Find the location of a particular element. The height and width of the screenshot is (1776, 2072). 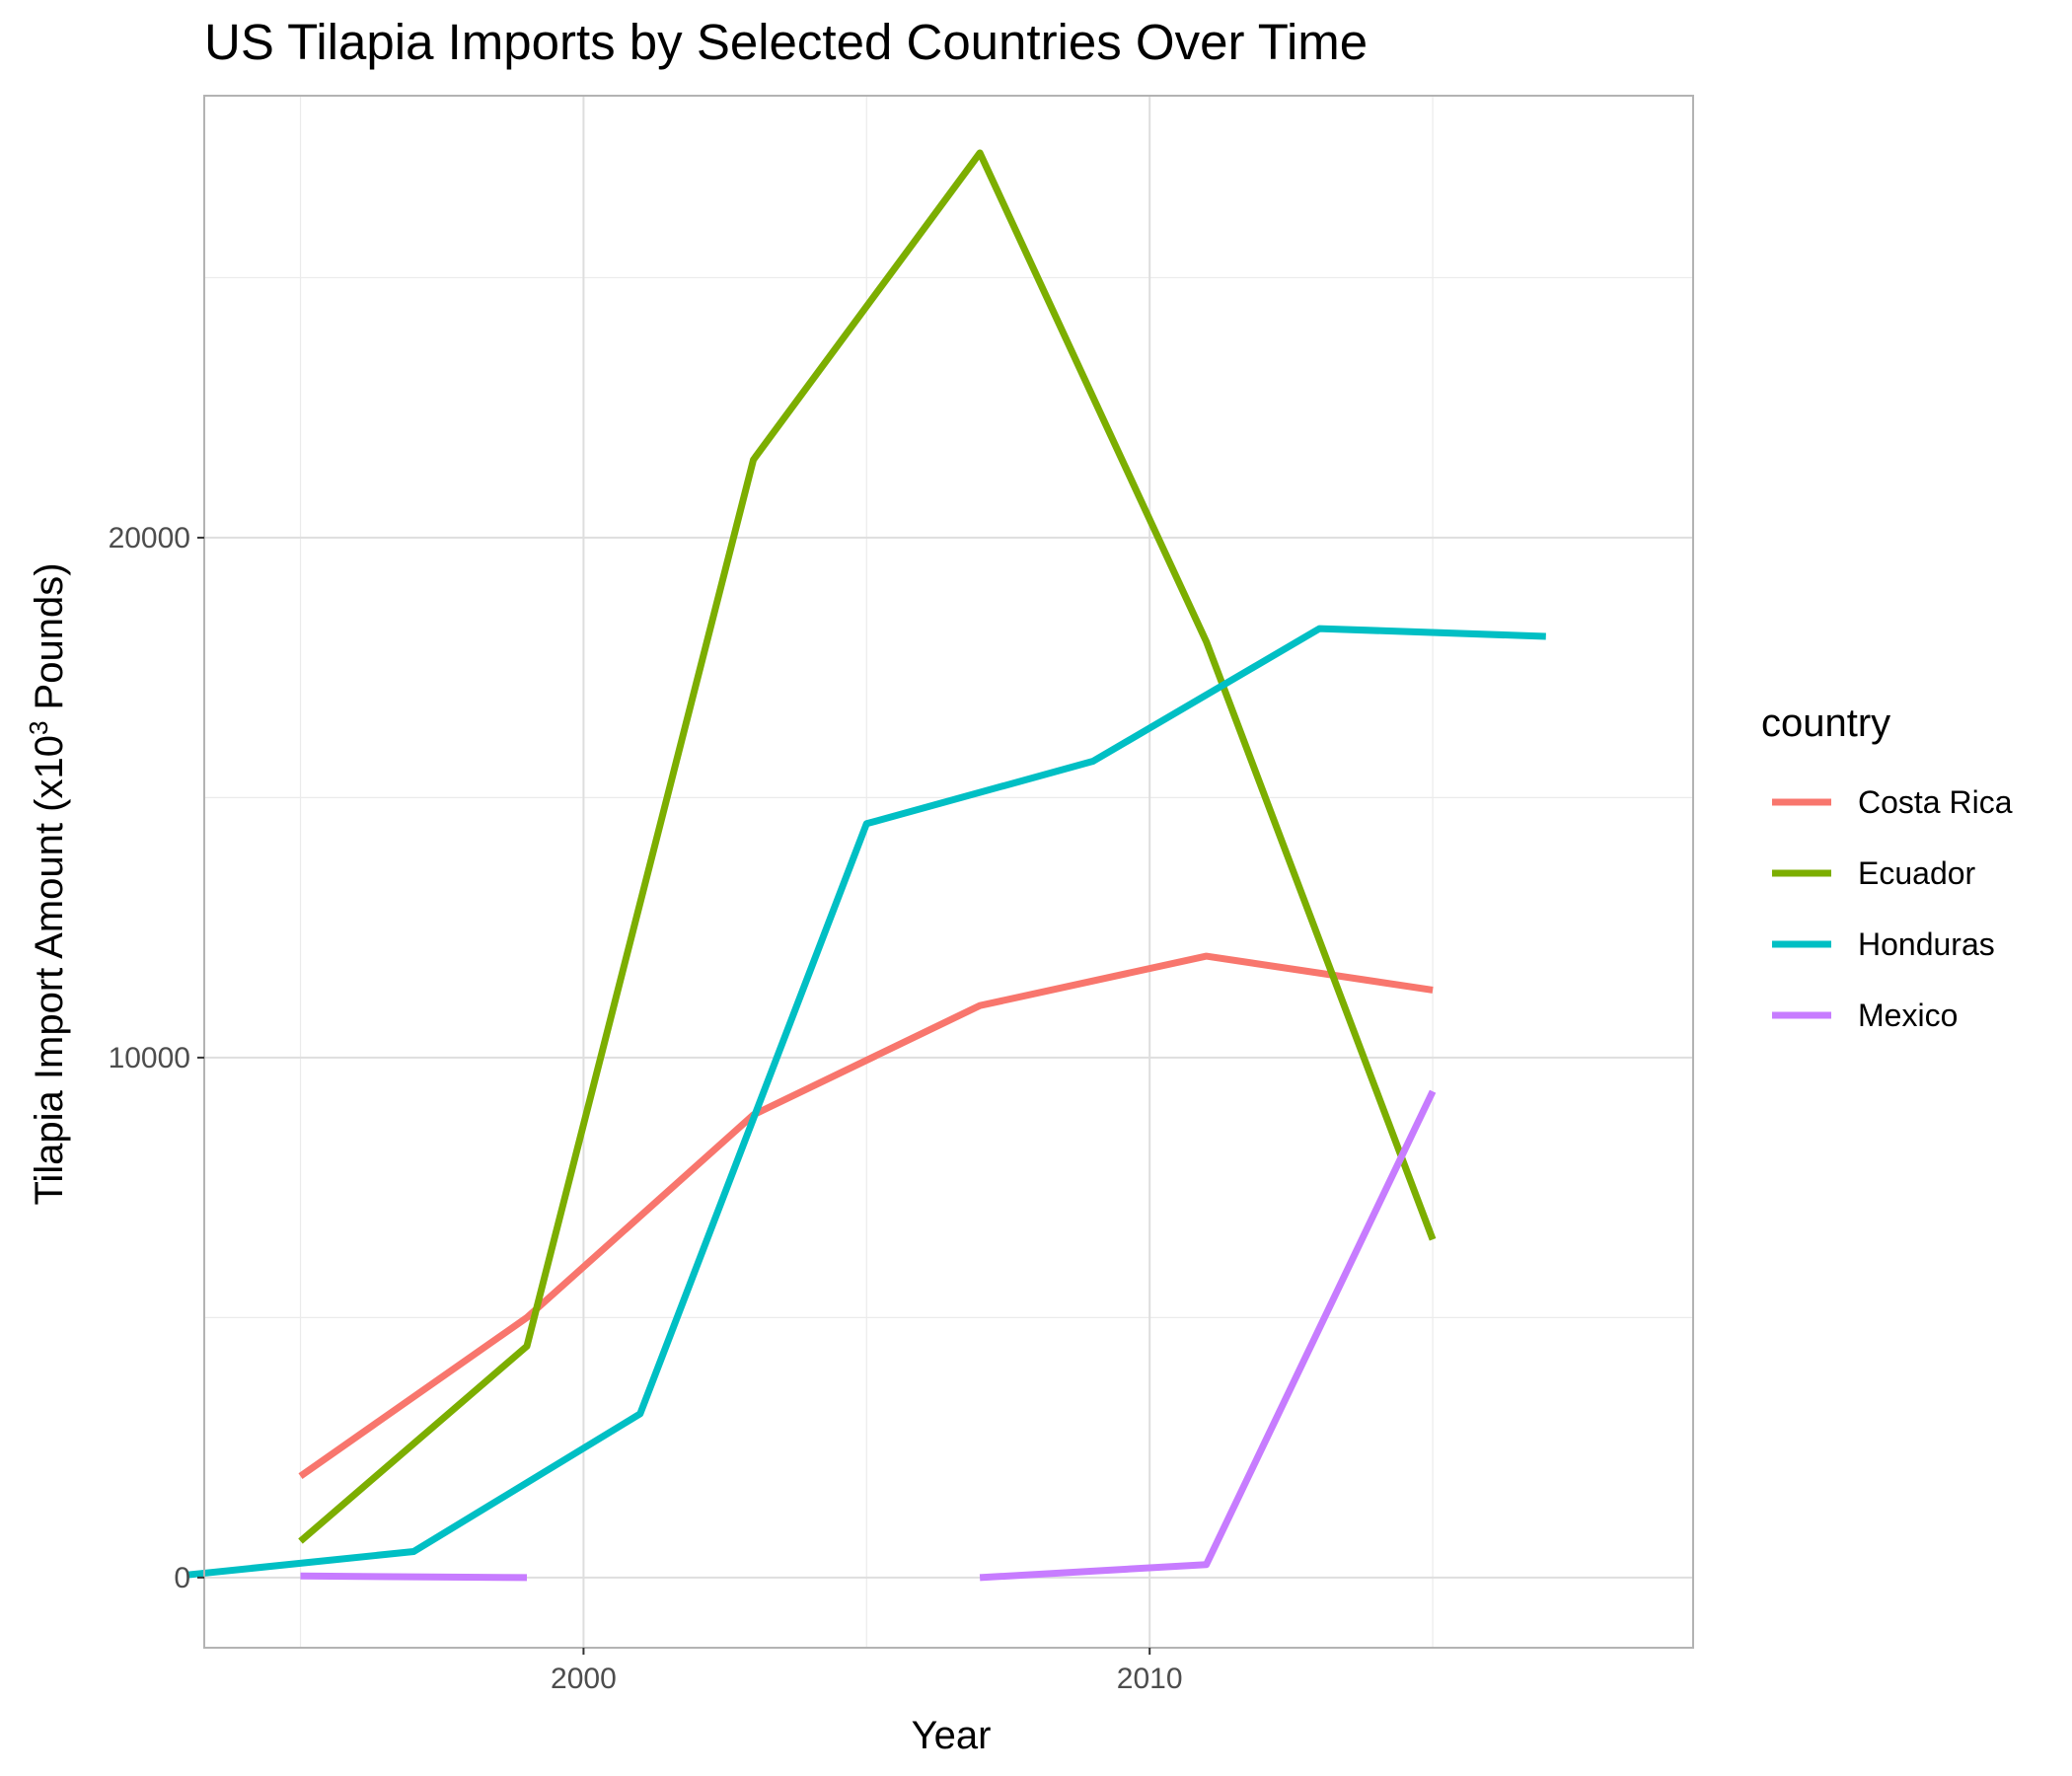

y-tick-label: 0 is located at coordinates (182, 1578).